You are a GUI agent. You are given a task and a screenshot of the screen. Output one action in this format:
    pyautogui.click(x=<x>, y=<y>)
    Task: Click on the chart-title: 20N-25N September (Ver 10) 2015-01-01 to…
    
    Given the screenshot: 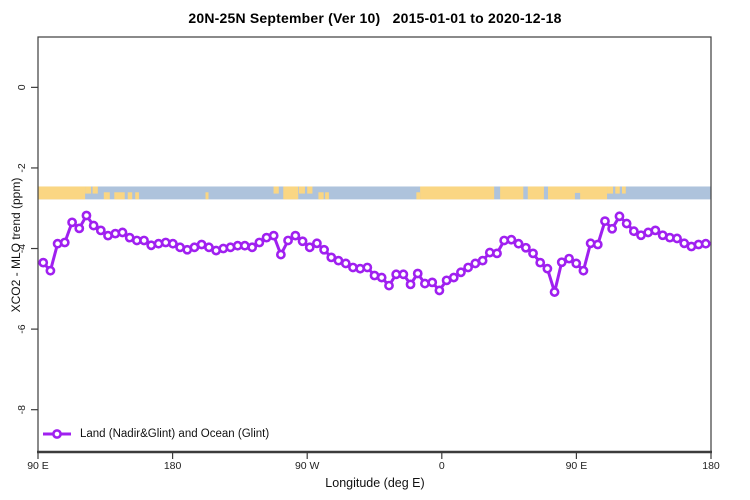 What is the action you would take?
    pyautogui.click(x=375, y=18)
    